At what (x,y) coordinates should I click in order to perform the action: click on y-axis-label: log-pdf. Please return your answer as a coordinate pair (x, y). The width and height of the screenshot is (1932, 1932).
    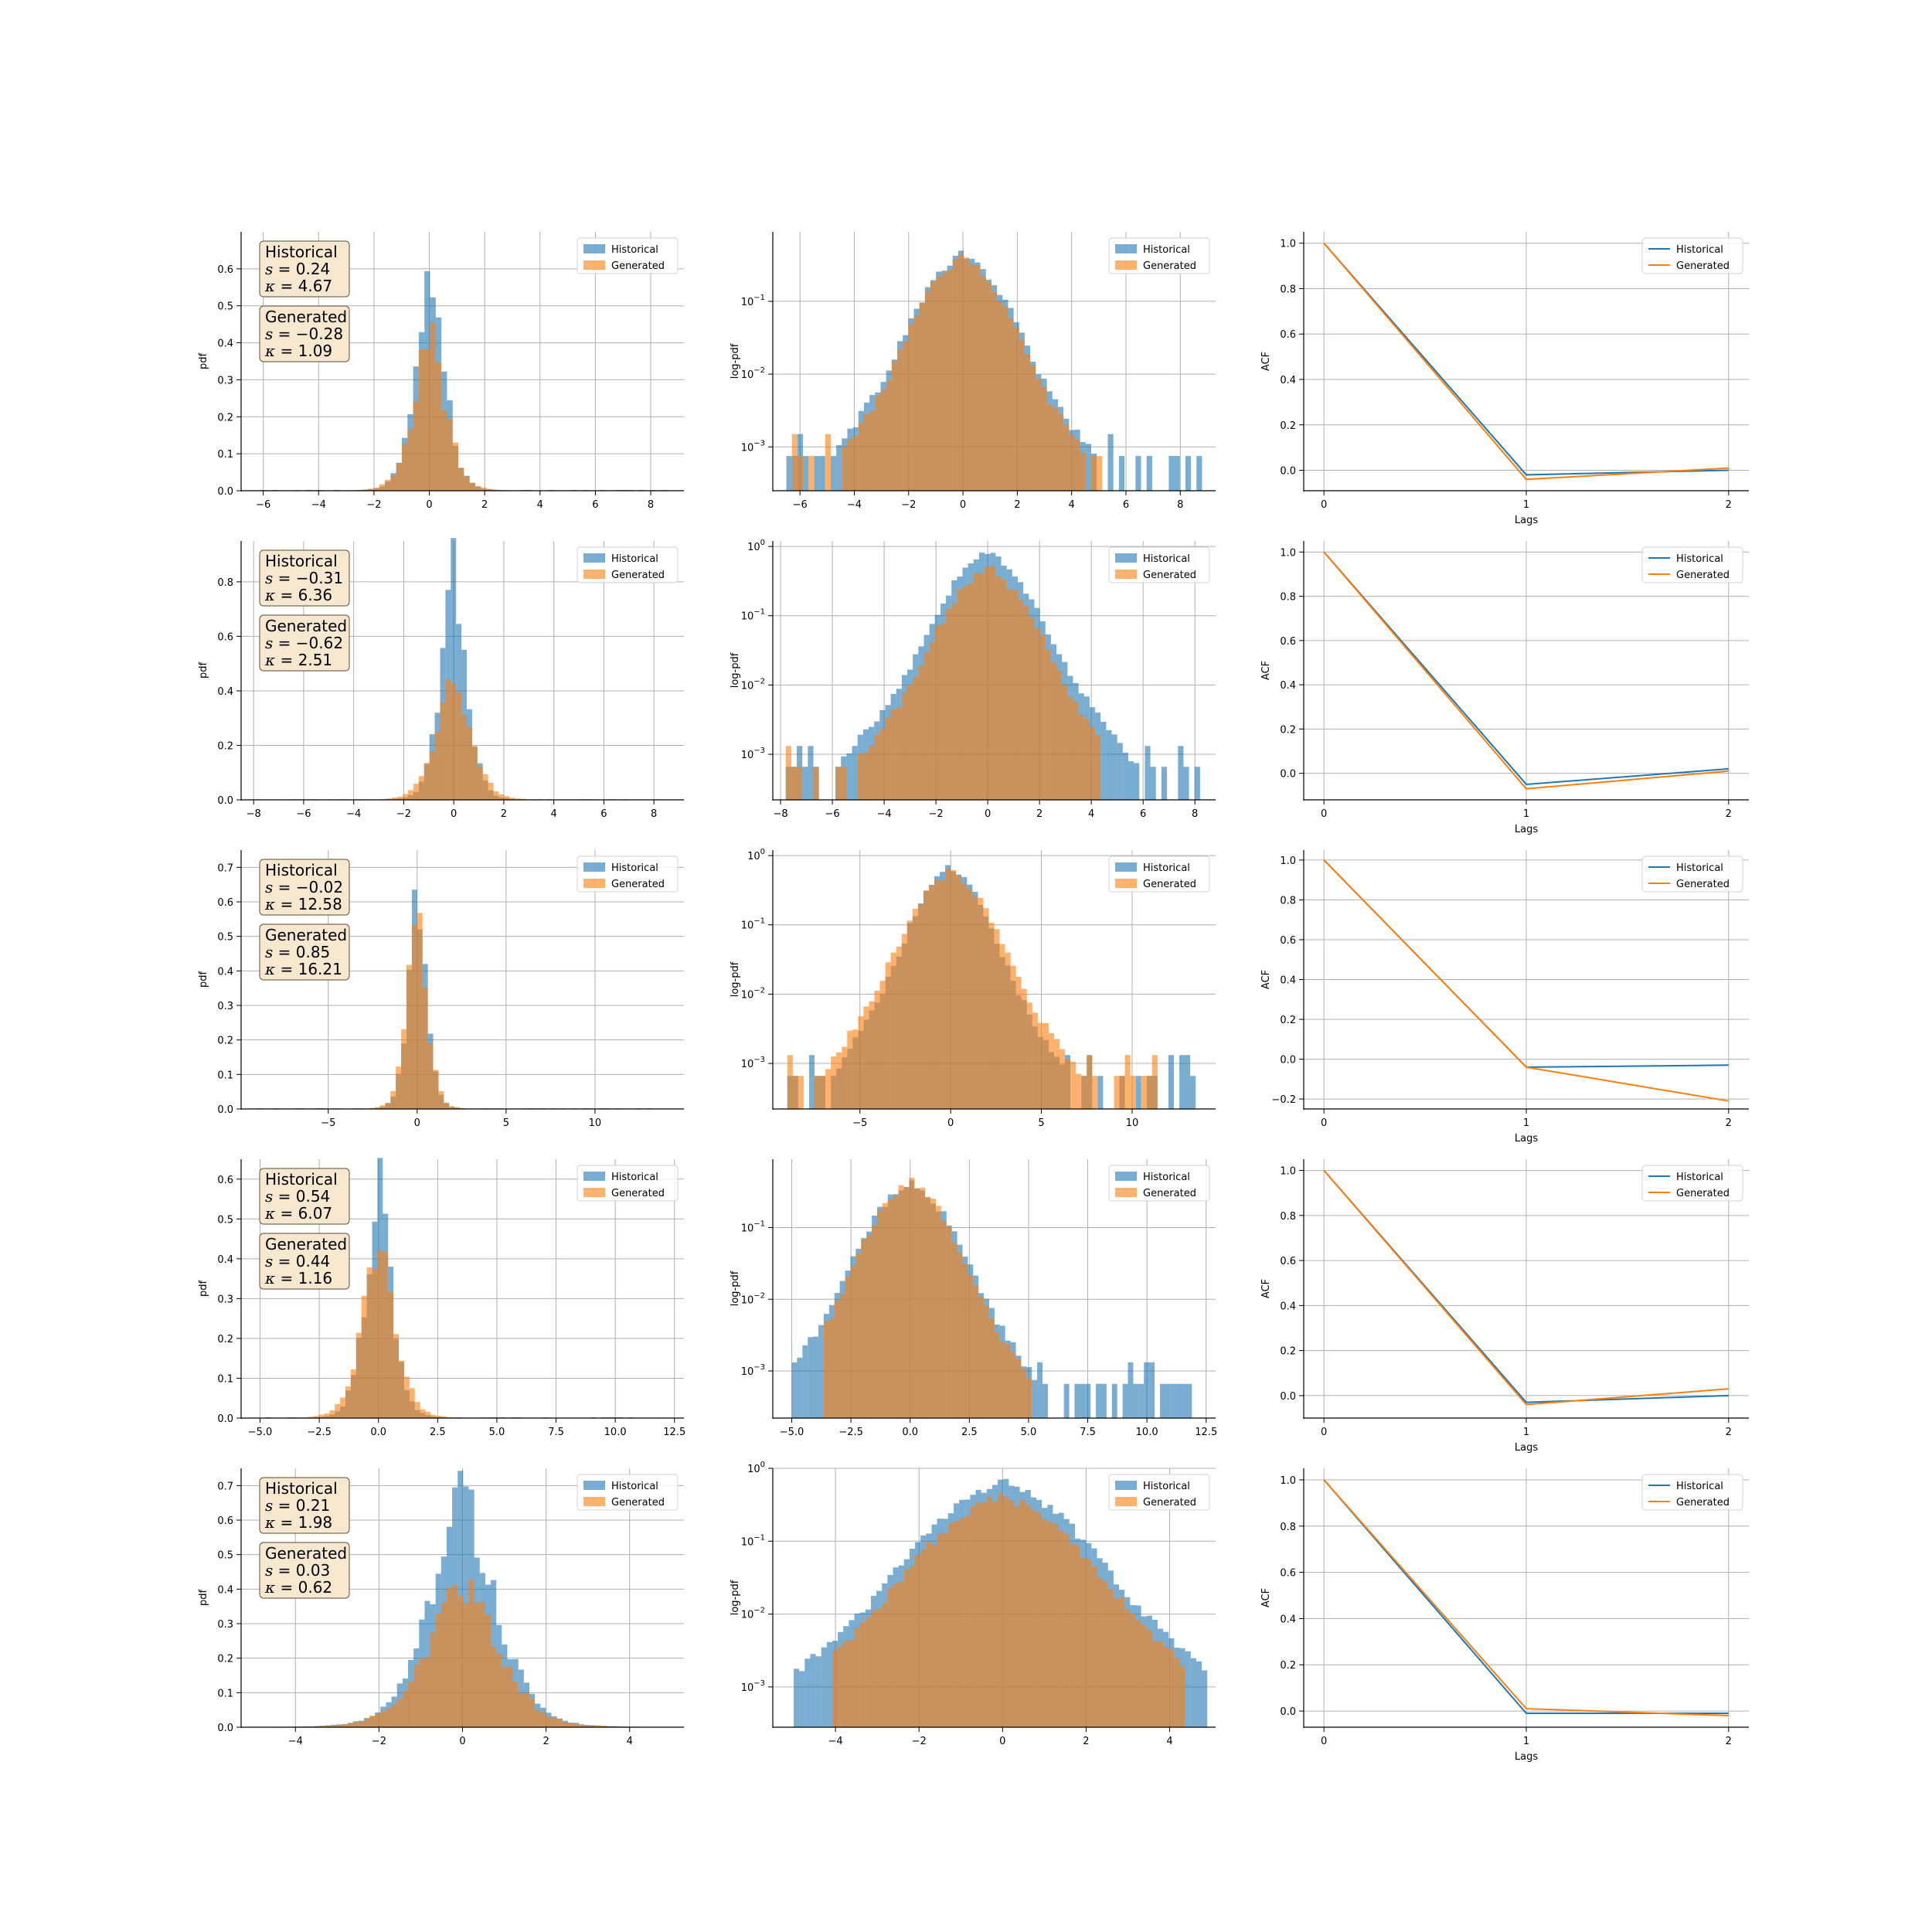
    Looking at the image, I should click on (735, 1288).